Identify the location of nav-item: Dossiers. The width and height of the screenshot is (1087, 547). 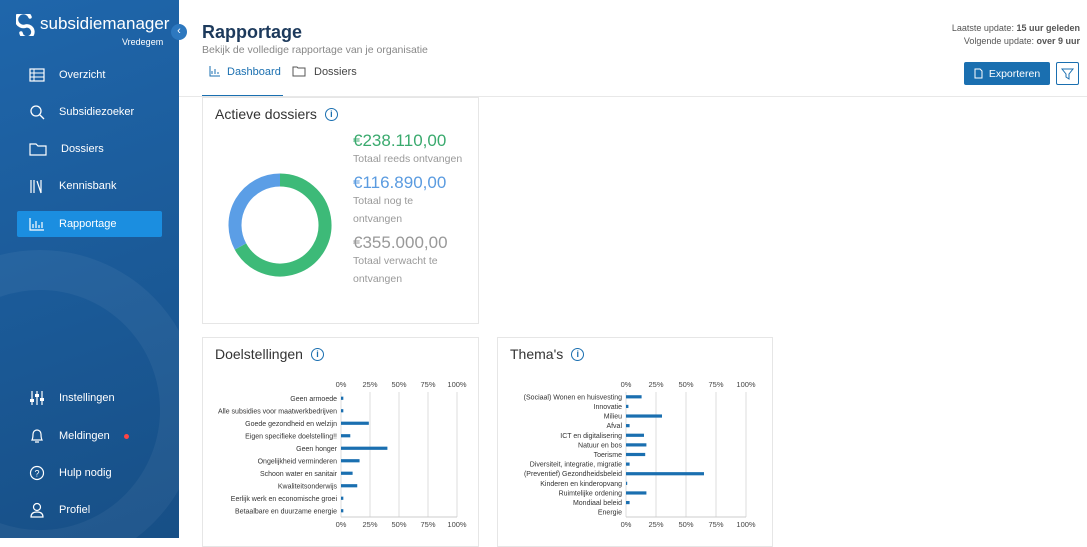
(89, 149).